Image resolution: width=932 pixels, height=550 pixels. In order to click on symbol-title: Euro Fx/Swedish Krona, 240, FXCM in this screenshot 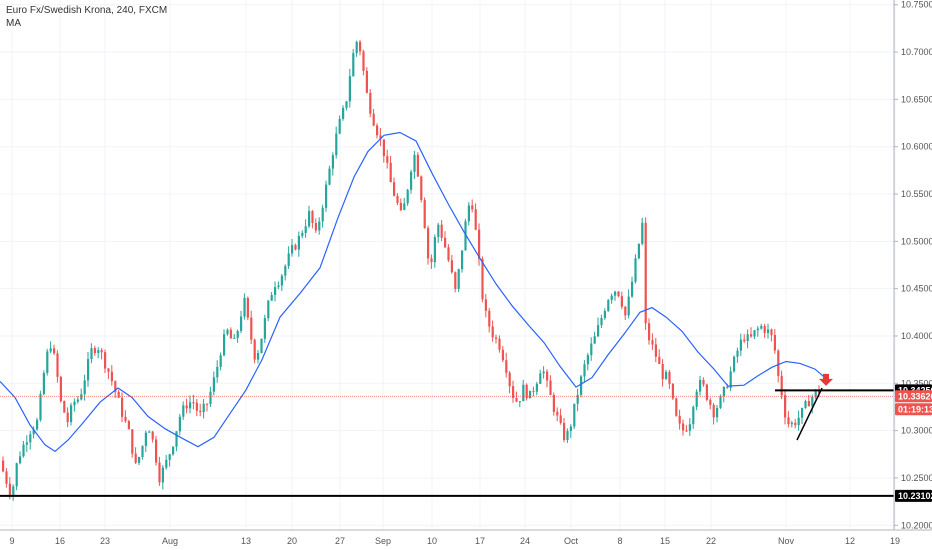, I will do `click(87, 10)`.